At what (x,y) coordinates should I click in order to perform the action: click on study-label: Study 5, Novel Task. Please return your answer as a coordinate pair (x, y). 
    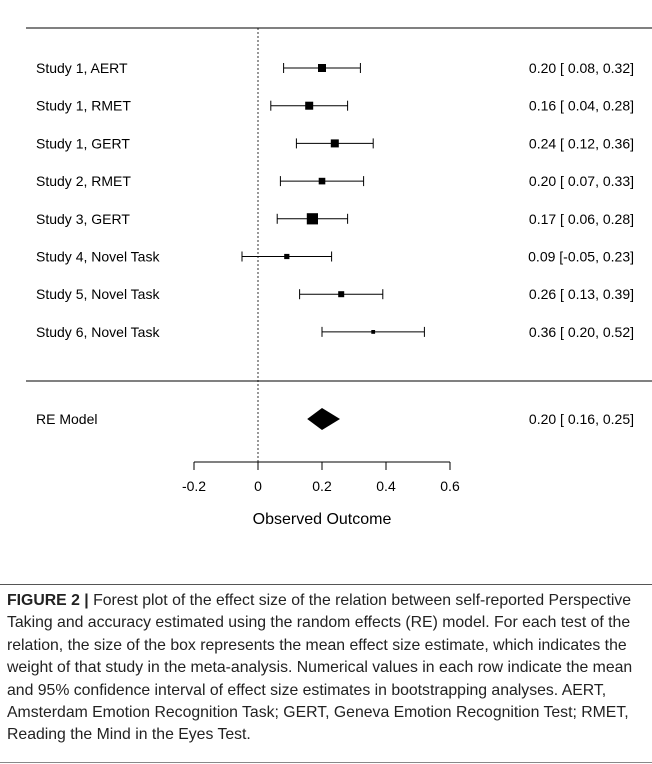
    Looking at the image, I should click on (98, 294).